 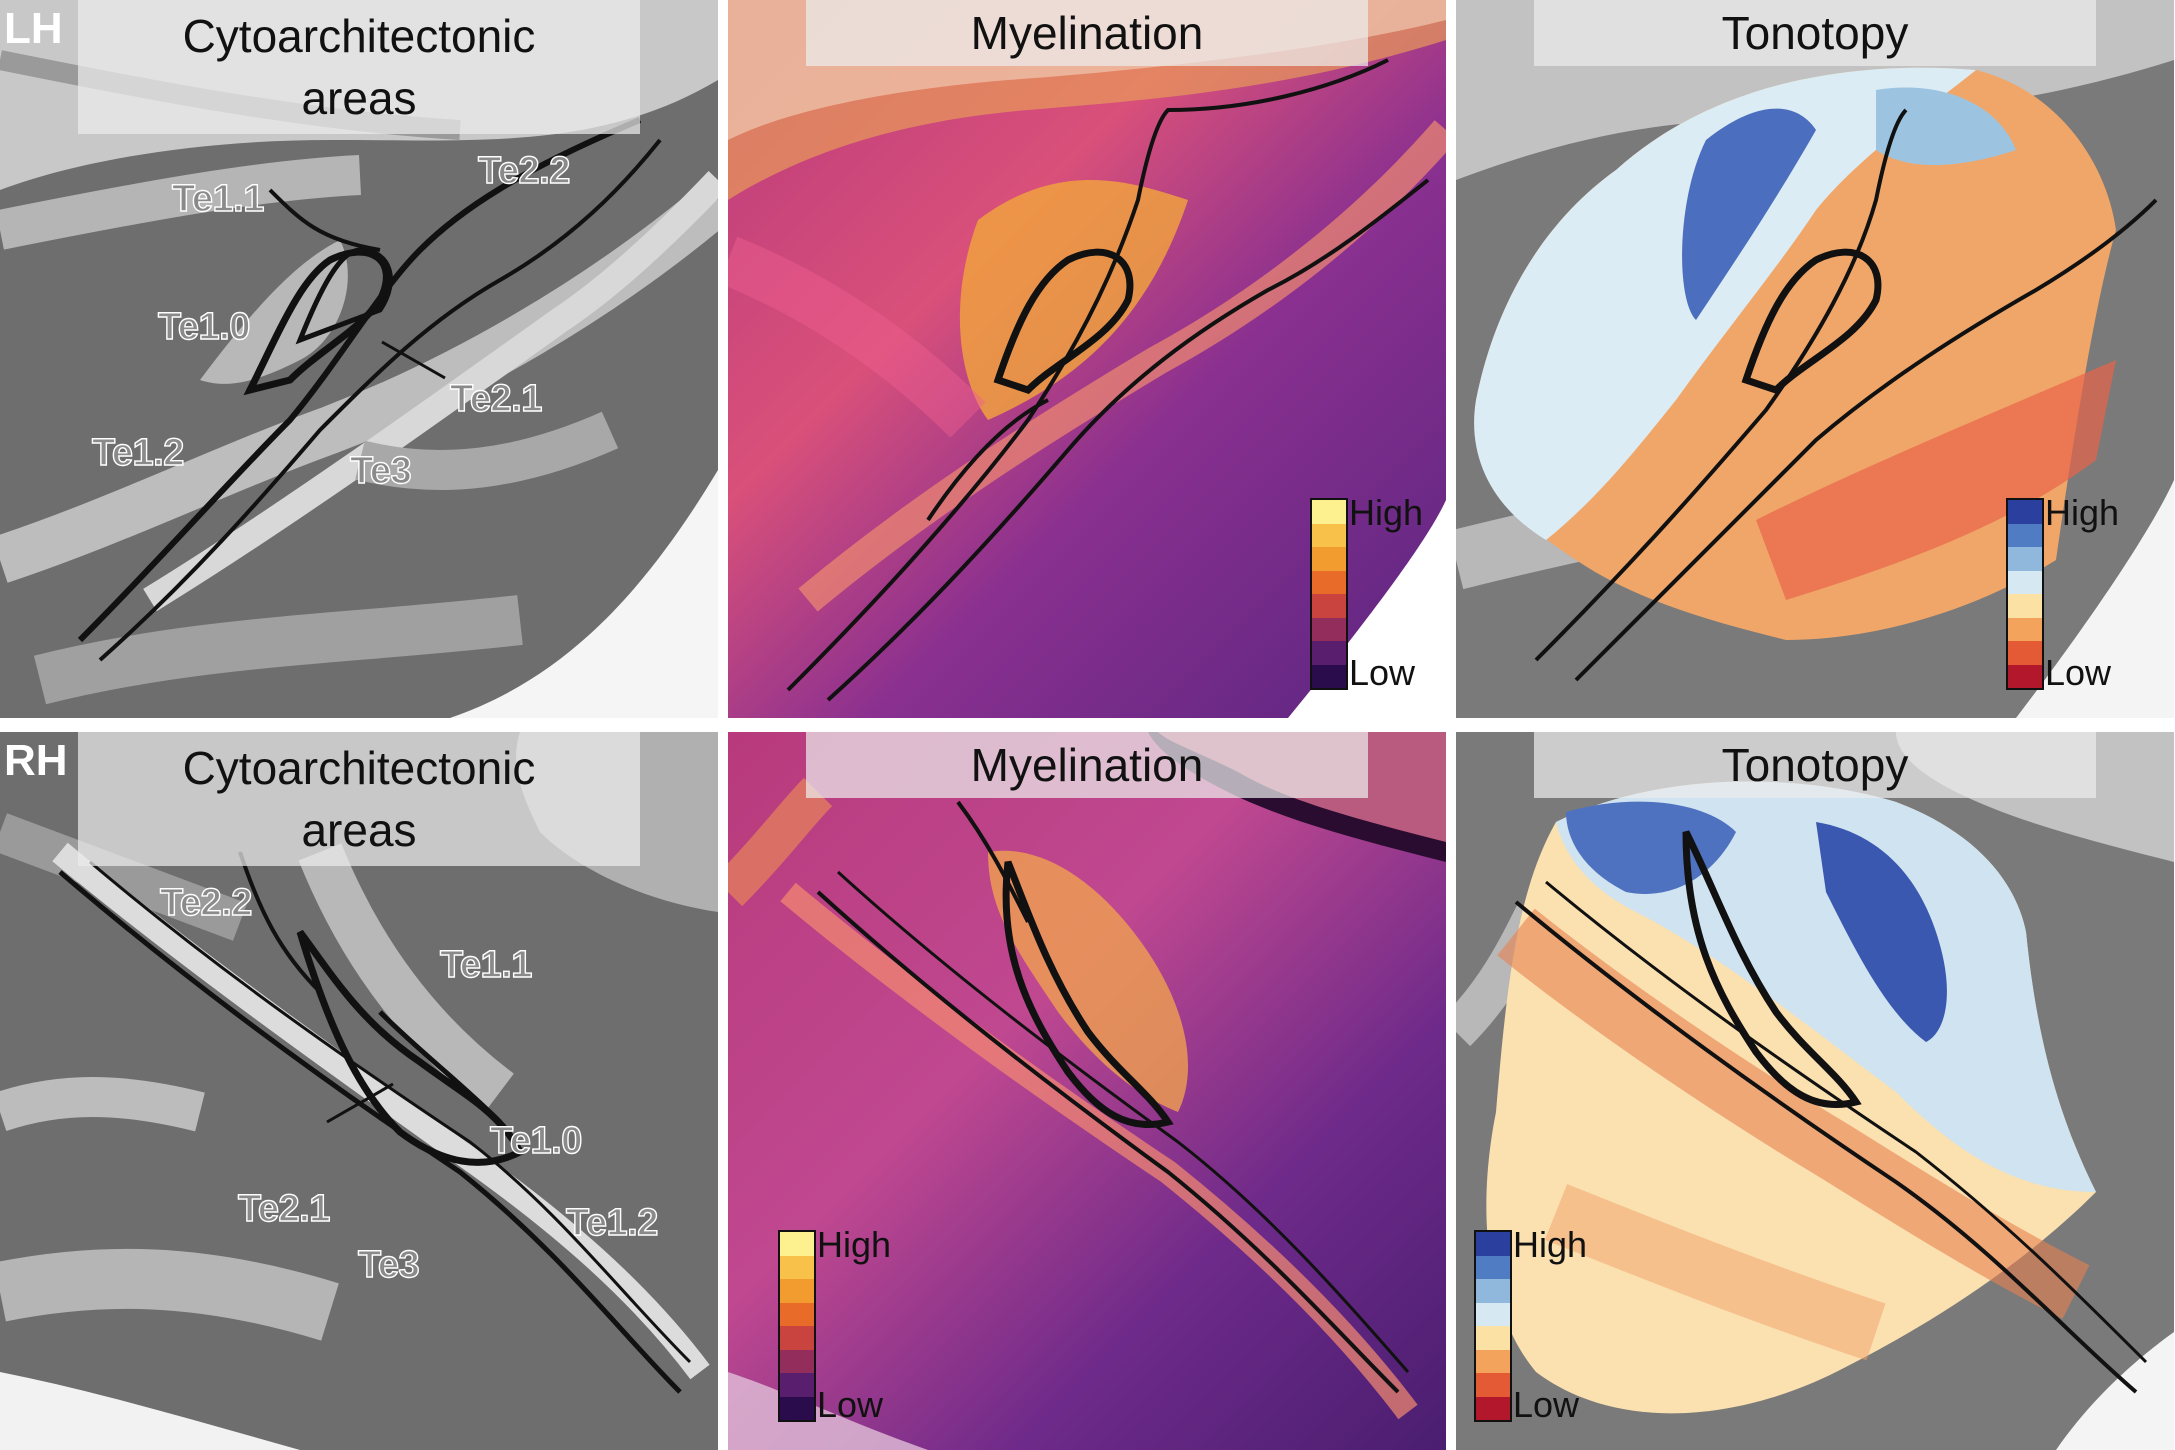 I want to click on rh-myelin-legend-bar, so click(x=797, y=1326).